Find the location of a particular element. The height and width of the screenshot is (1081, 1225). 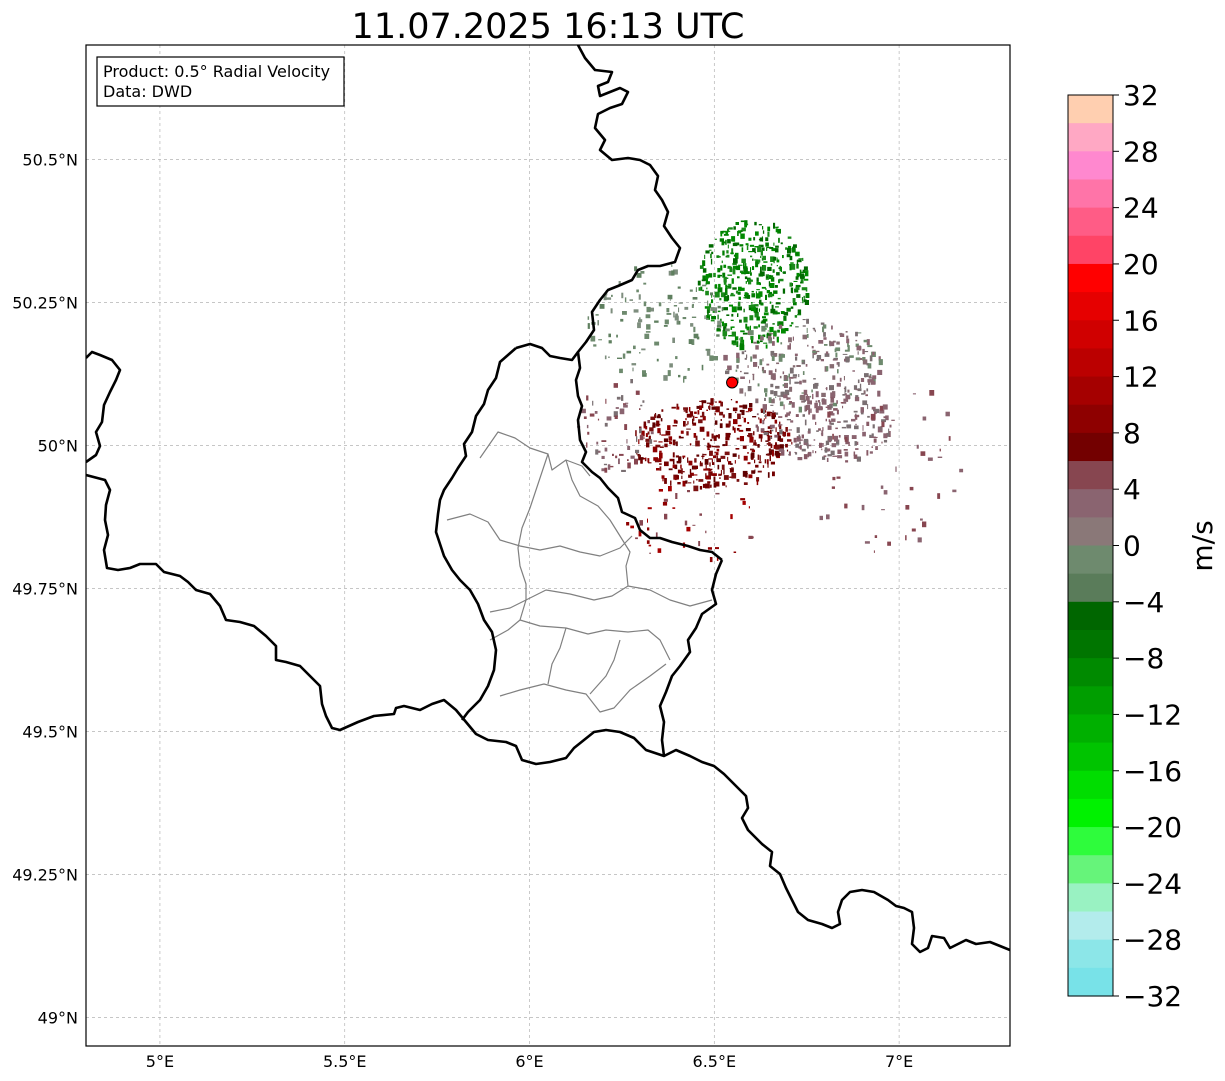

radar-site-marker is located at coordinates (732, 382).